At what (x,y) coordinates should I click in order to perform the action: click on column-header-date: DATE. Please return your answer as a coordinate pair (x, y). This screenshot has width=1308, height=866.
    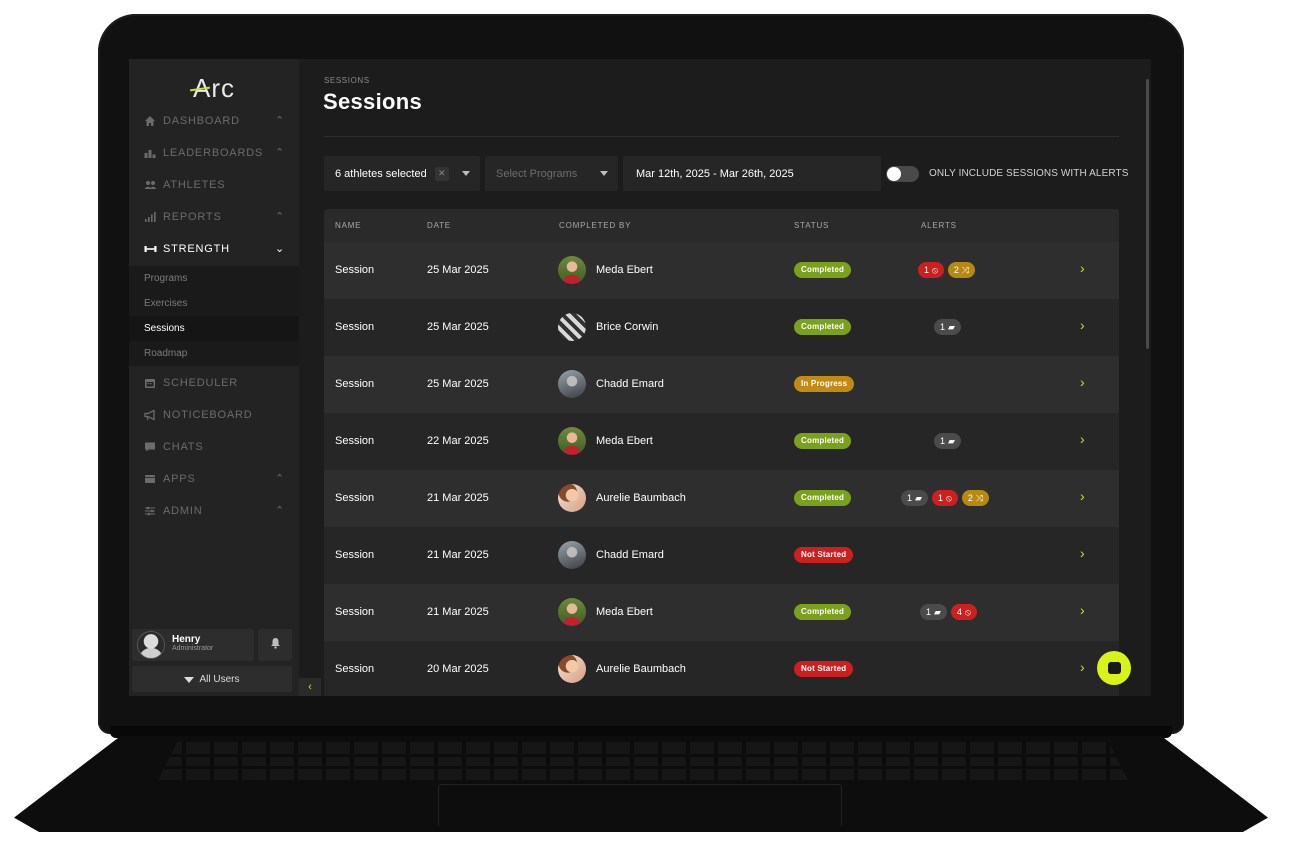
    Looking at the image, I should click on (439, 225).